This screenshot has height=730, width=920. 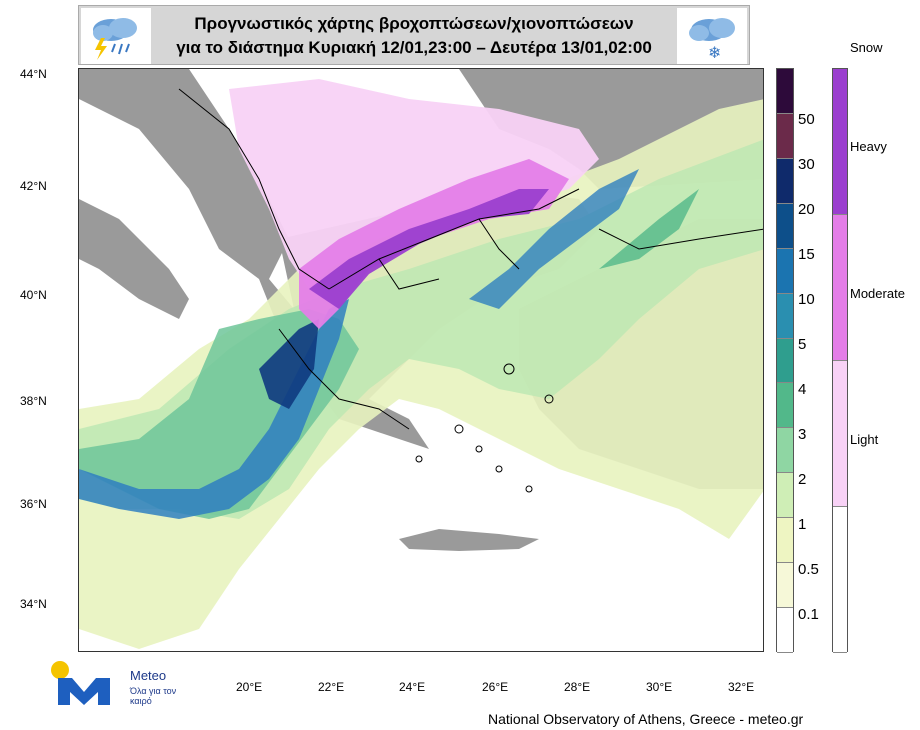 I want to click on snow-label-light: Light, so click(x=864, y=439).